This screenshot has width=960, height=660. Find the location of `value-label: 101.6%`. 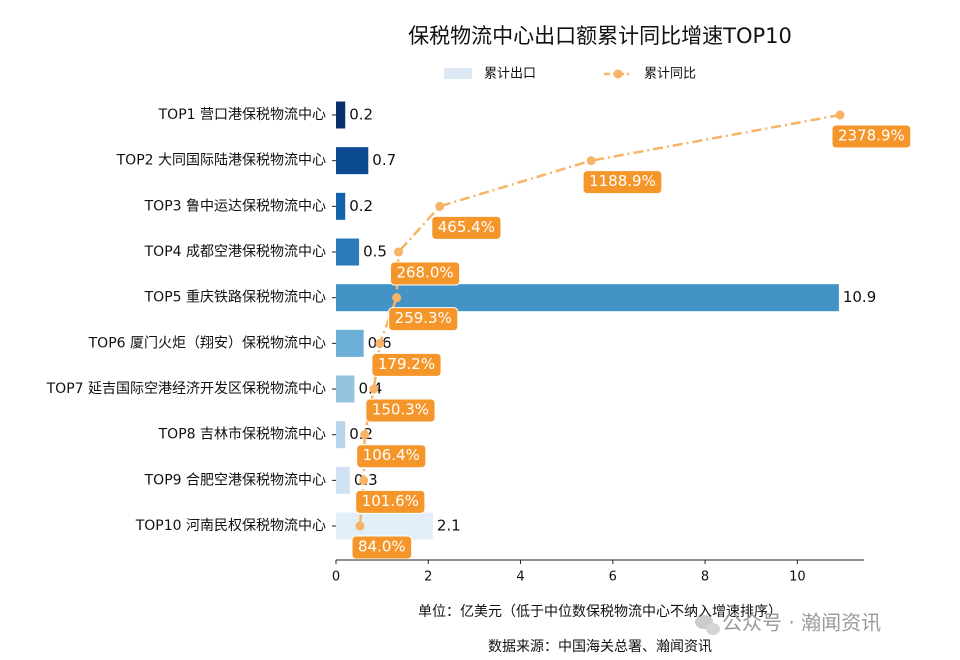

value-label: 101.6% is located at coordinates (390, 501).